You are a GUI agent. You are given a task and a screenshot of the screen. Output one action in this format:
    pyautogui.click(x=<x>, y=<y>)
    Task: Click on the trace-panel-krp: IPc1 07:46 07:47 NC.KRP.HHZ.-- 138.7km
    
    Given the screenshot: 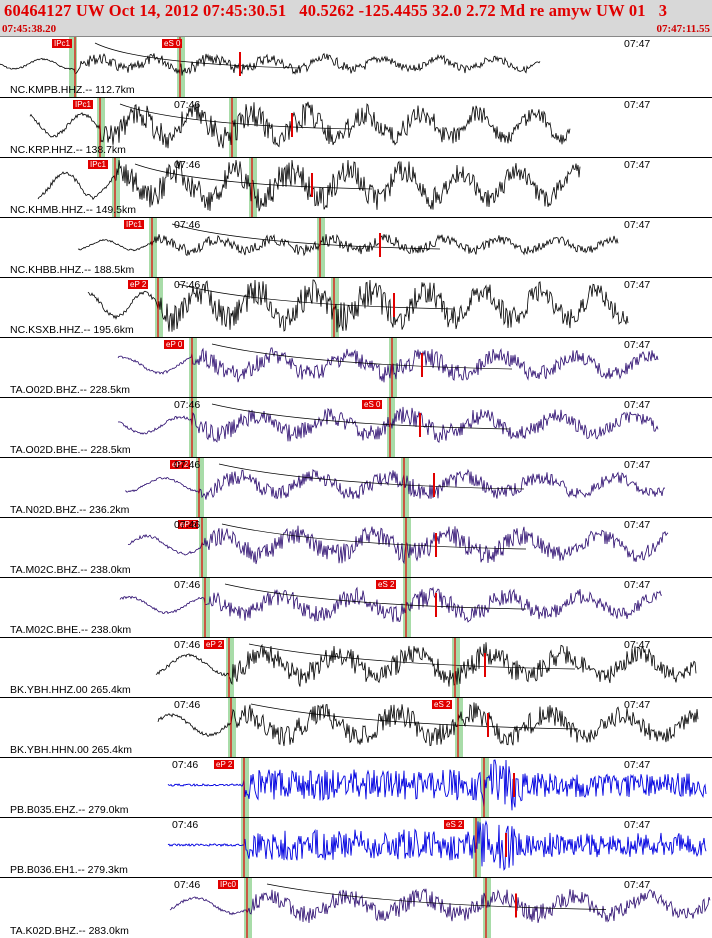 What is the action you would take?
    pyautogui.click(x=356, y=127)
    